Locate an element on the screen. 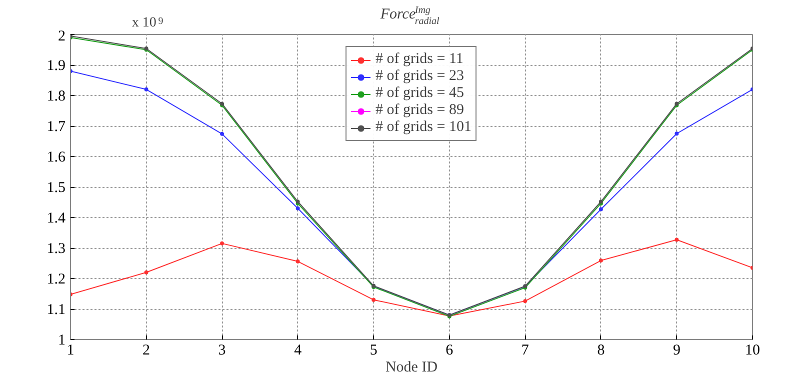 The width and height of the screenshot is (800, 382). y-tick-label: 2 is located at coordinates (62, 36).